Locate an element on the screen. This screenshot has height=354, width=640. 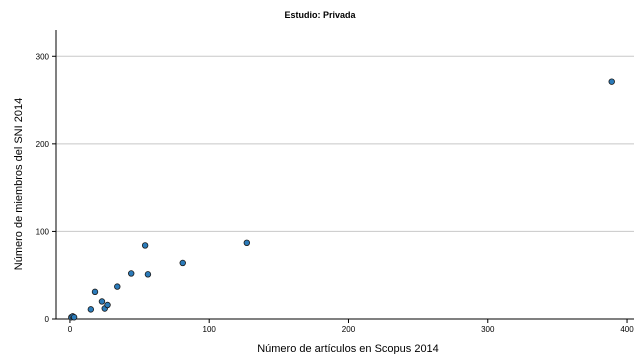
x-tick-label: 0 is located at coordinates (70, 329).